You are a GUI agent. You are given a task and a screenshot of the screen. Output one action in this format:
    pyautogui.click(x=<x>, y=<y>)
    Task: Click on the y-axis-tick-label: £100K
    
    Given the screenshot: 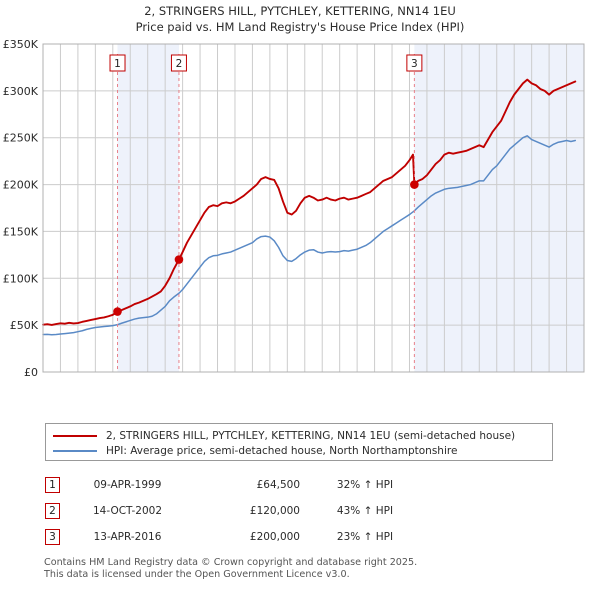 What is the action you would take?
    pyautogui.click(x=21, y=278)
    